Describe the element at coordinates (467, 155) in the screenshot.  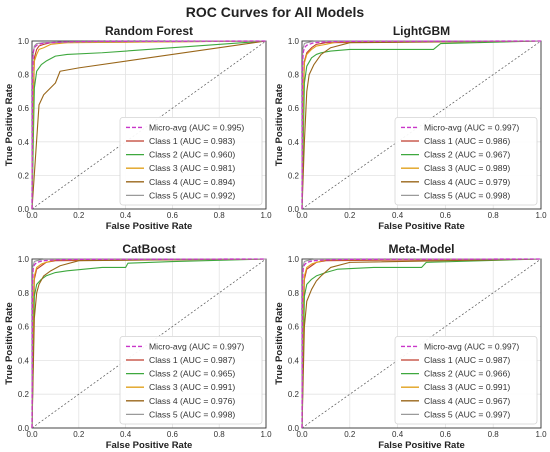
I see `legend-entry: Class 2 (AUC = 0.967)` at that location.